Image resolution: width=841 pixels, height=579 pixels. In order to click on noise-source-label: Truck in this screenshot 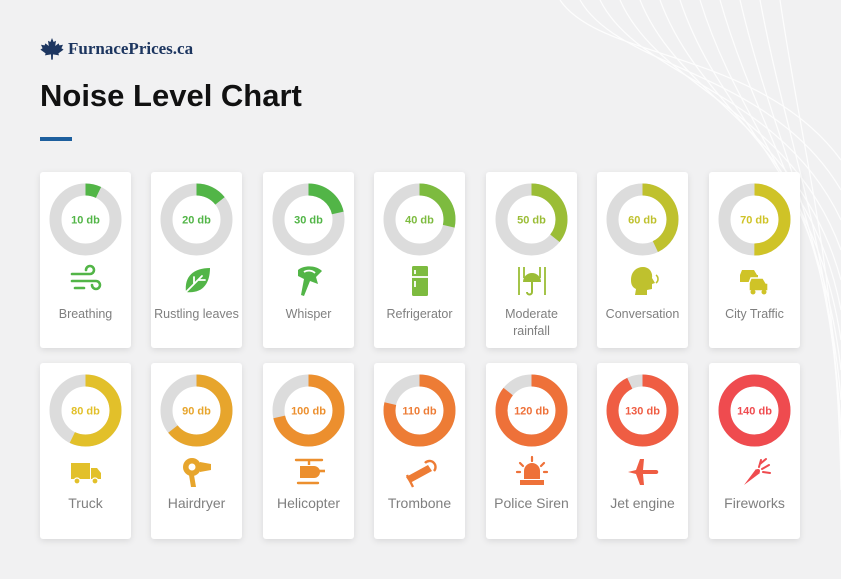, I will do `click(85, 503)`.